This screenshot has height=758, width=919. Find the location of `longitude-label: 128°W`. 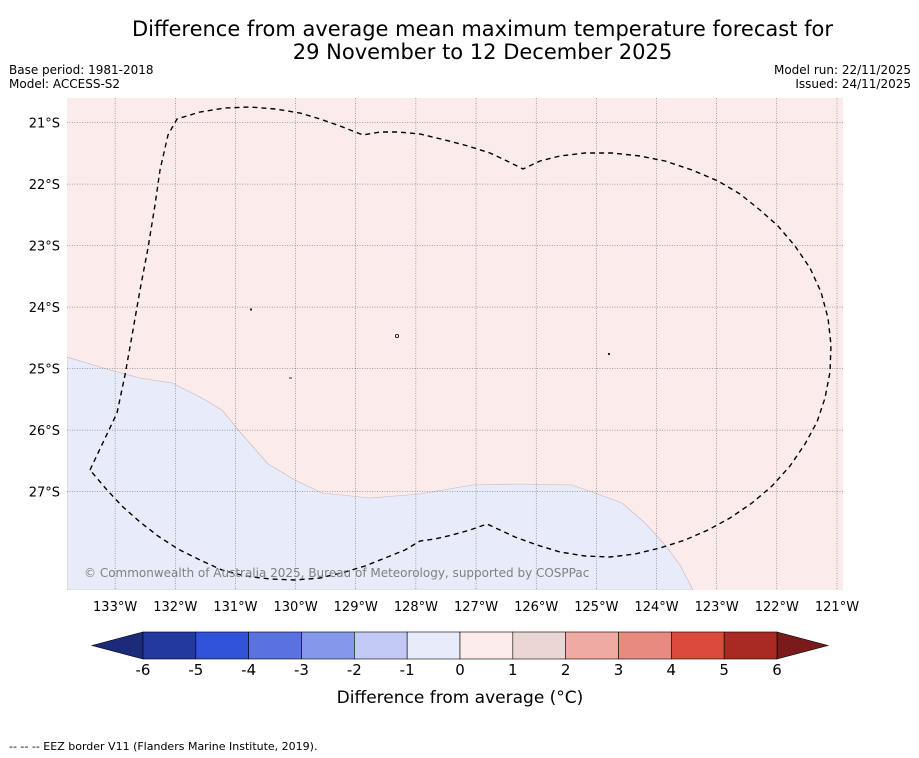

longitude-label: 128°W is located at coordinates (416, 607).